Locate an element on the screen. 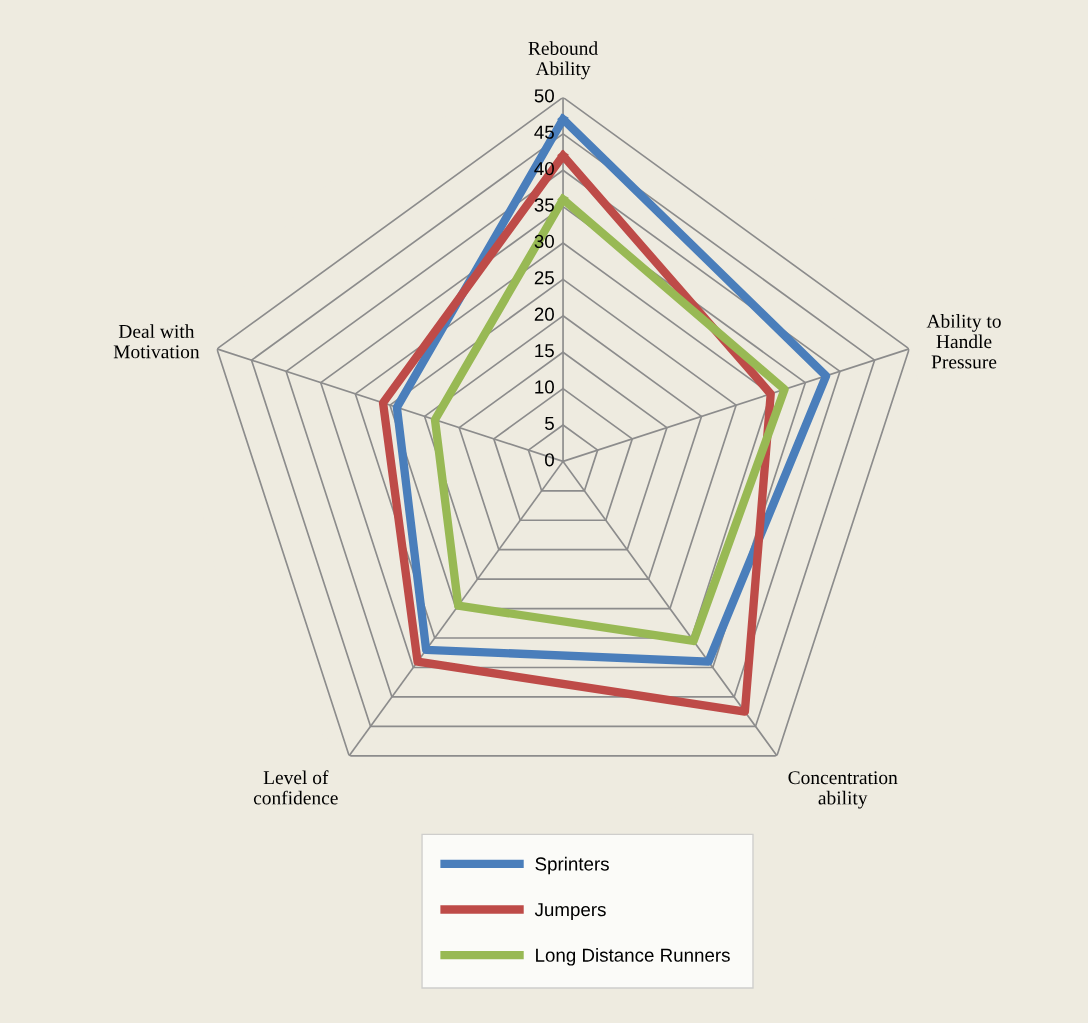  spoke-label: Concentration ability is located at coordinates (843, 790).